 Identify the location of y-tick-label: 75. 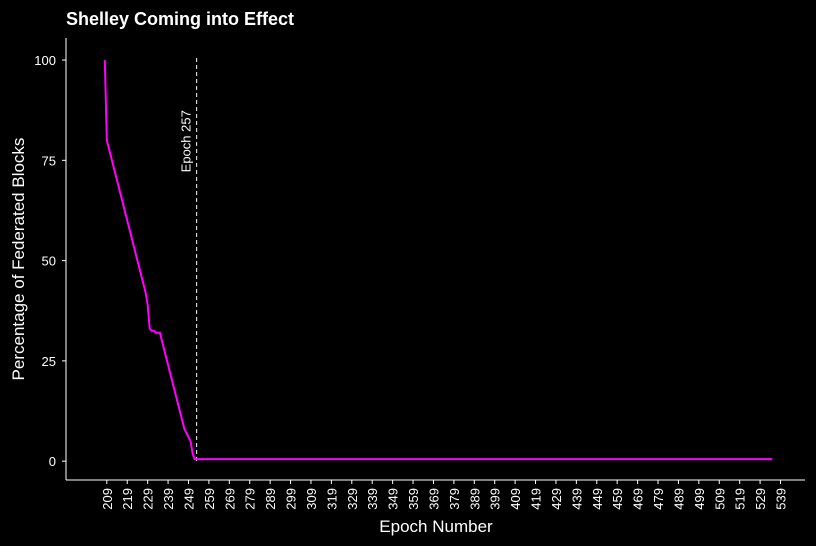
(49, 160).